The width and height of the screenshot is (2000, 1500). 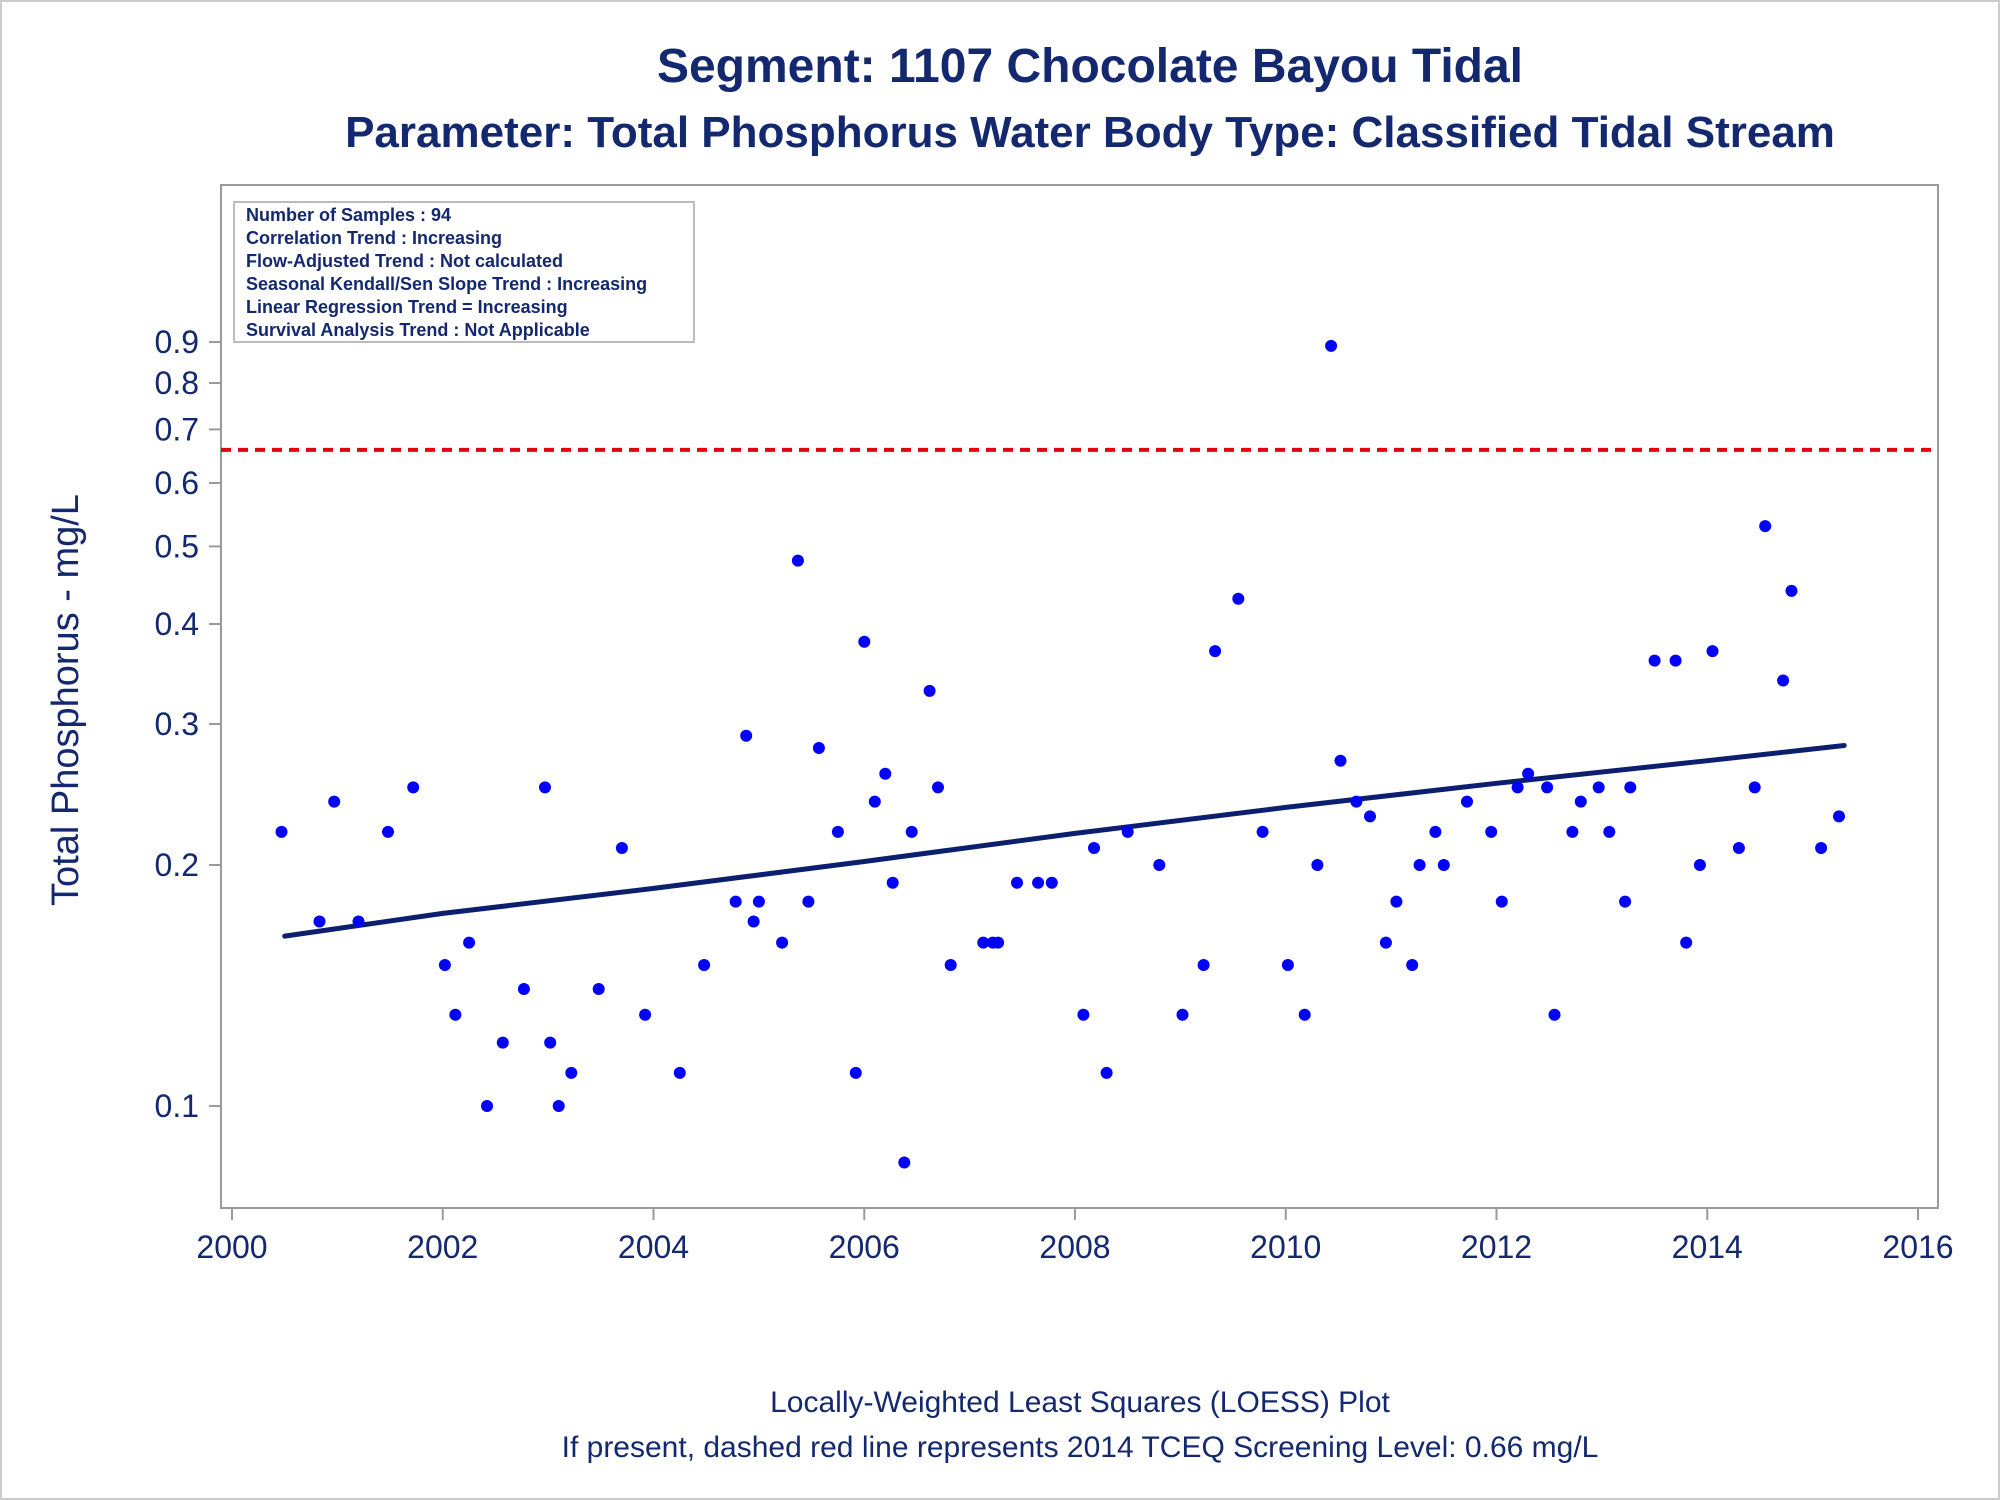 I want to click on stats-box-frame, so click(x=464, y=272).